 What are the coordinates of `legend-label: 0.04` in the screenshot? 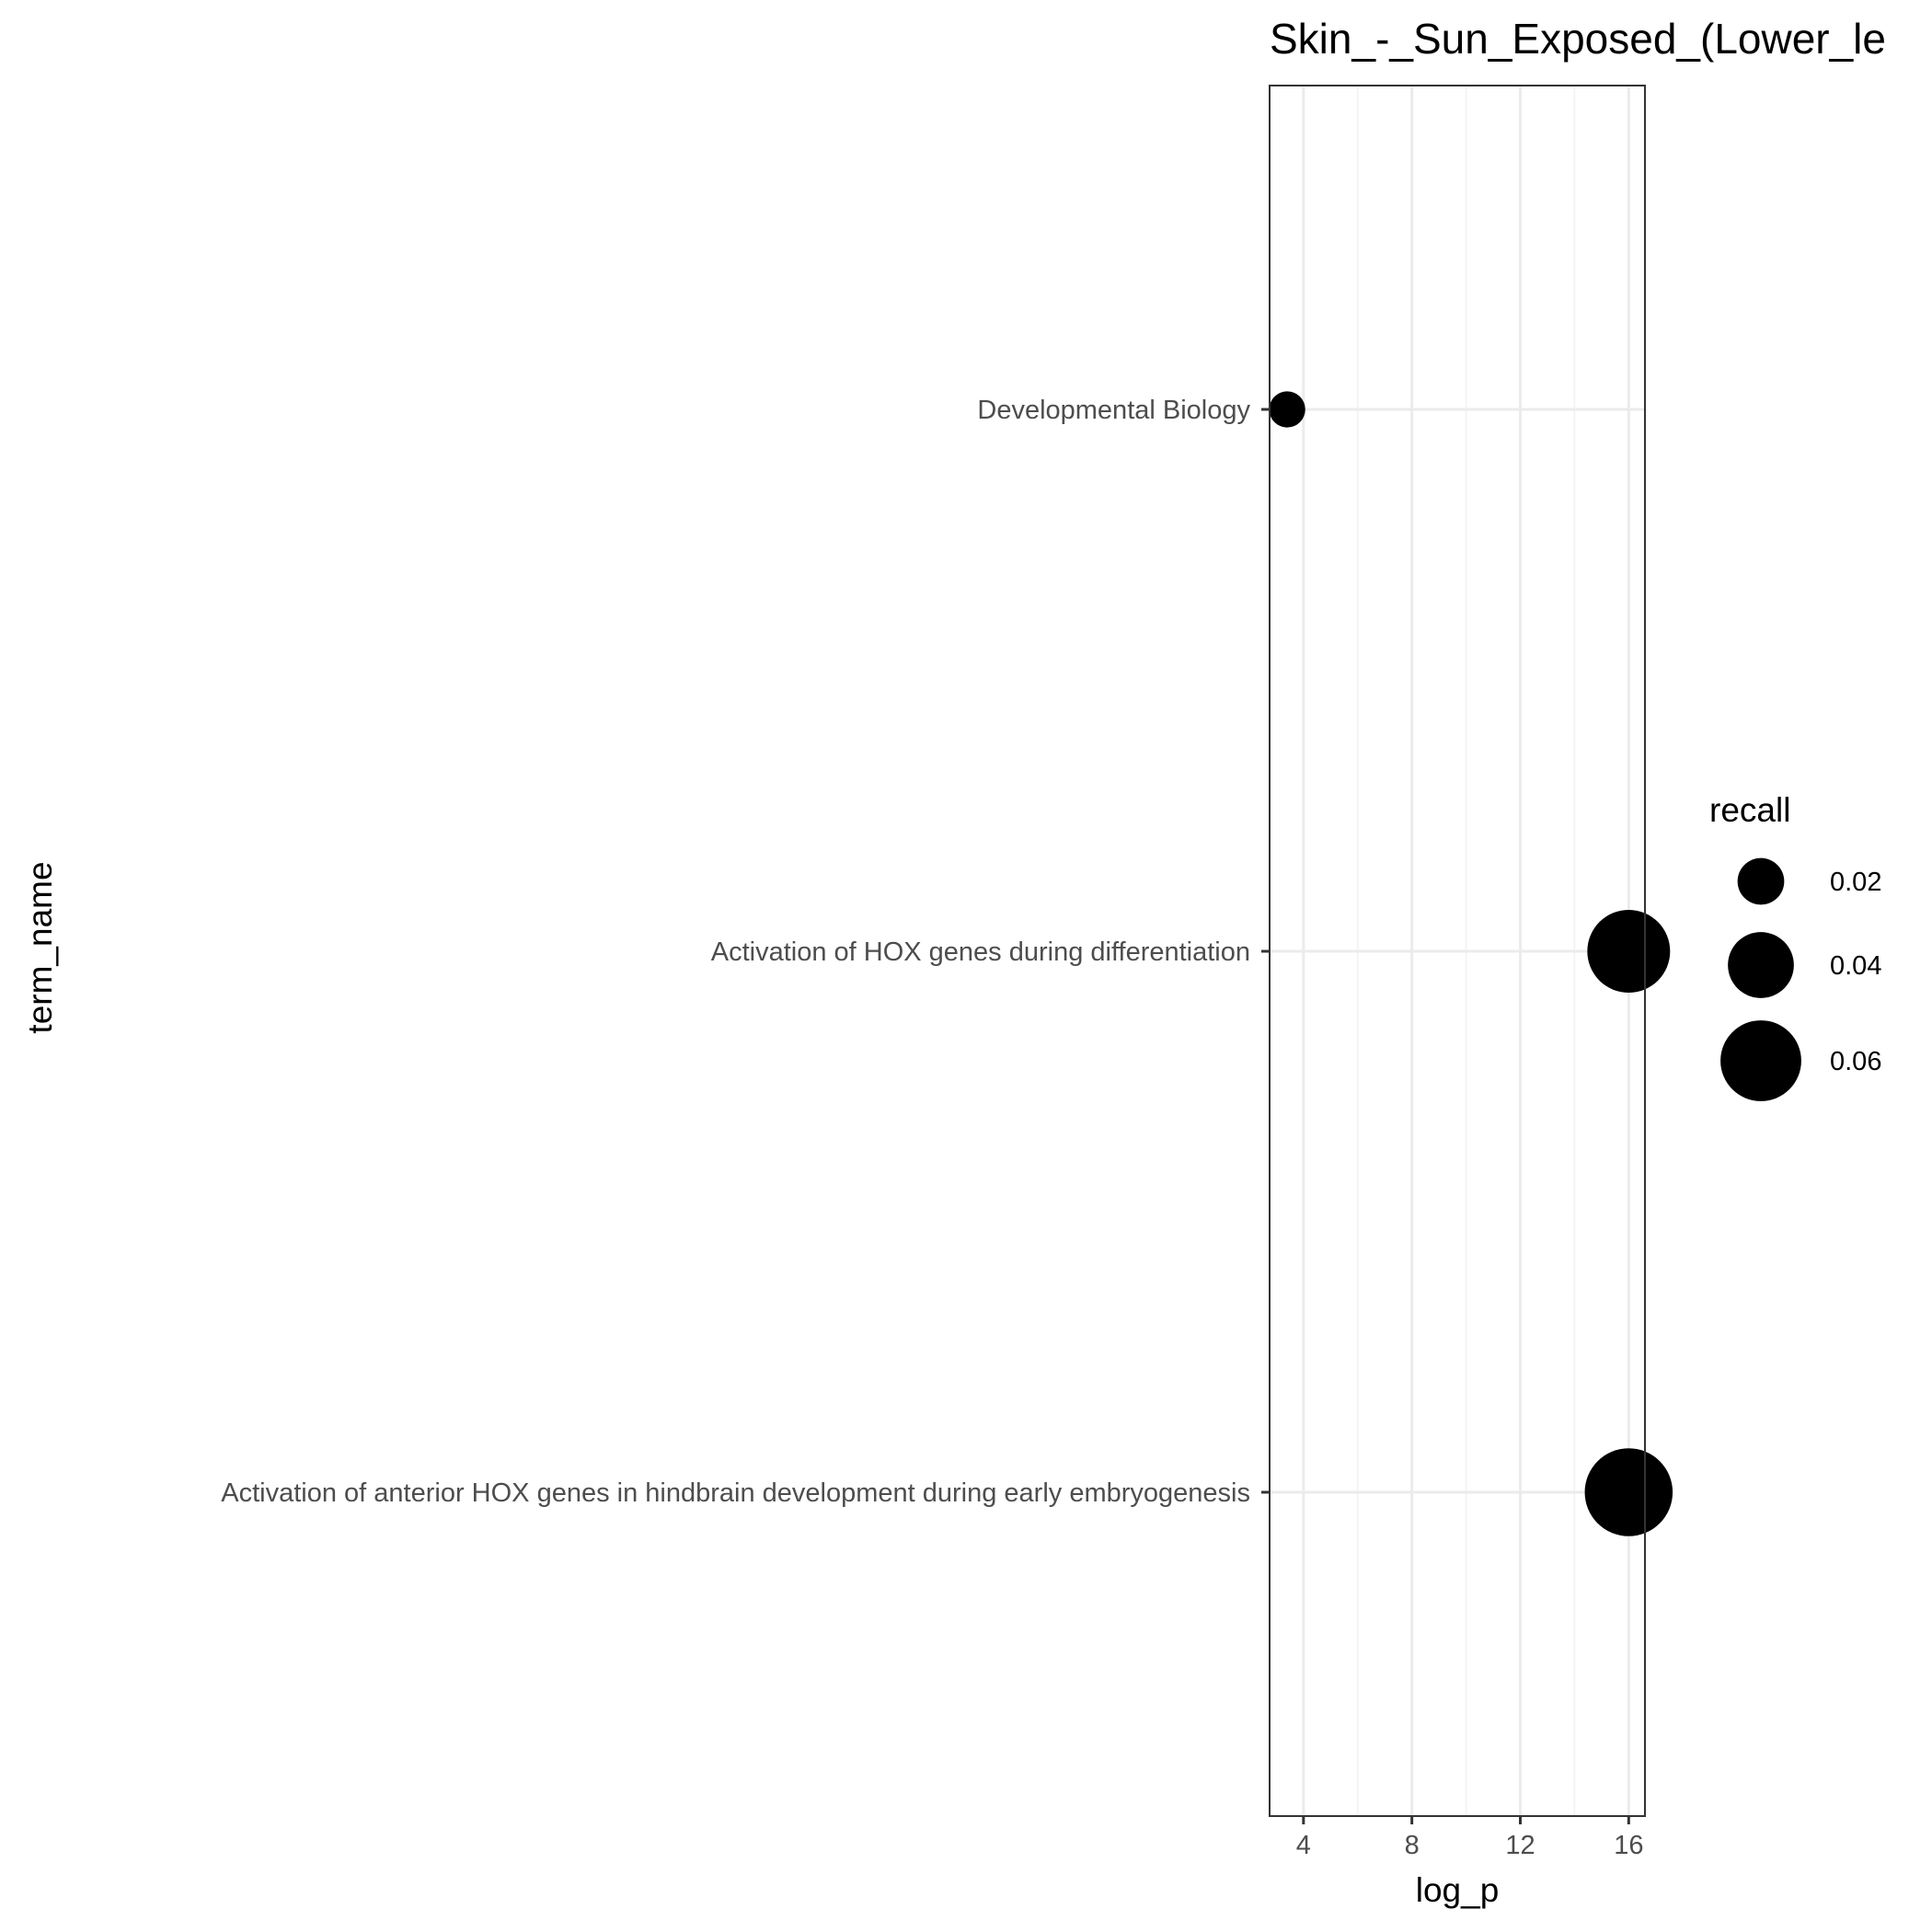 It's located at (1855, 966).